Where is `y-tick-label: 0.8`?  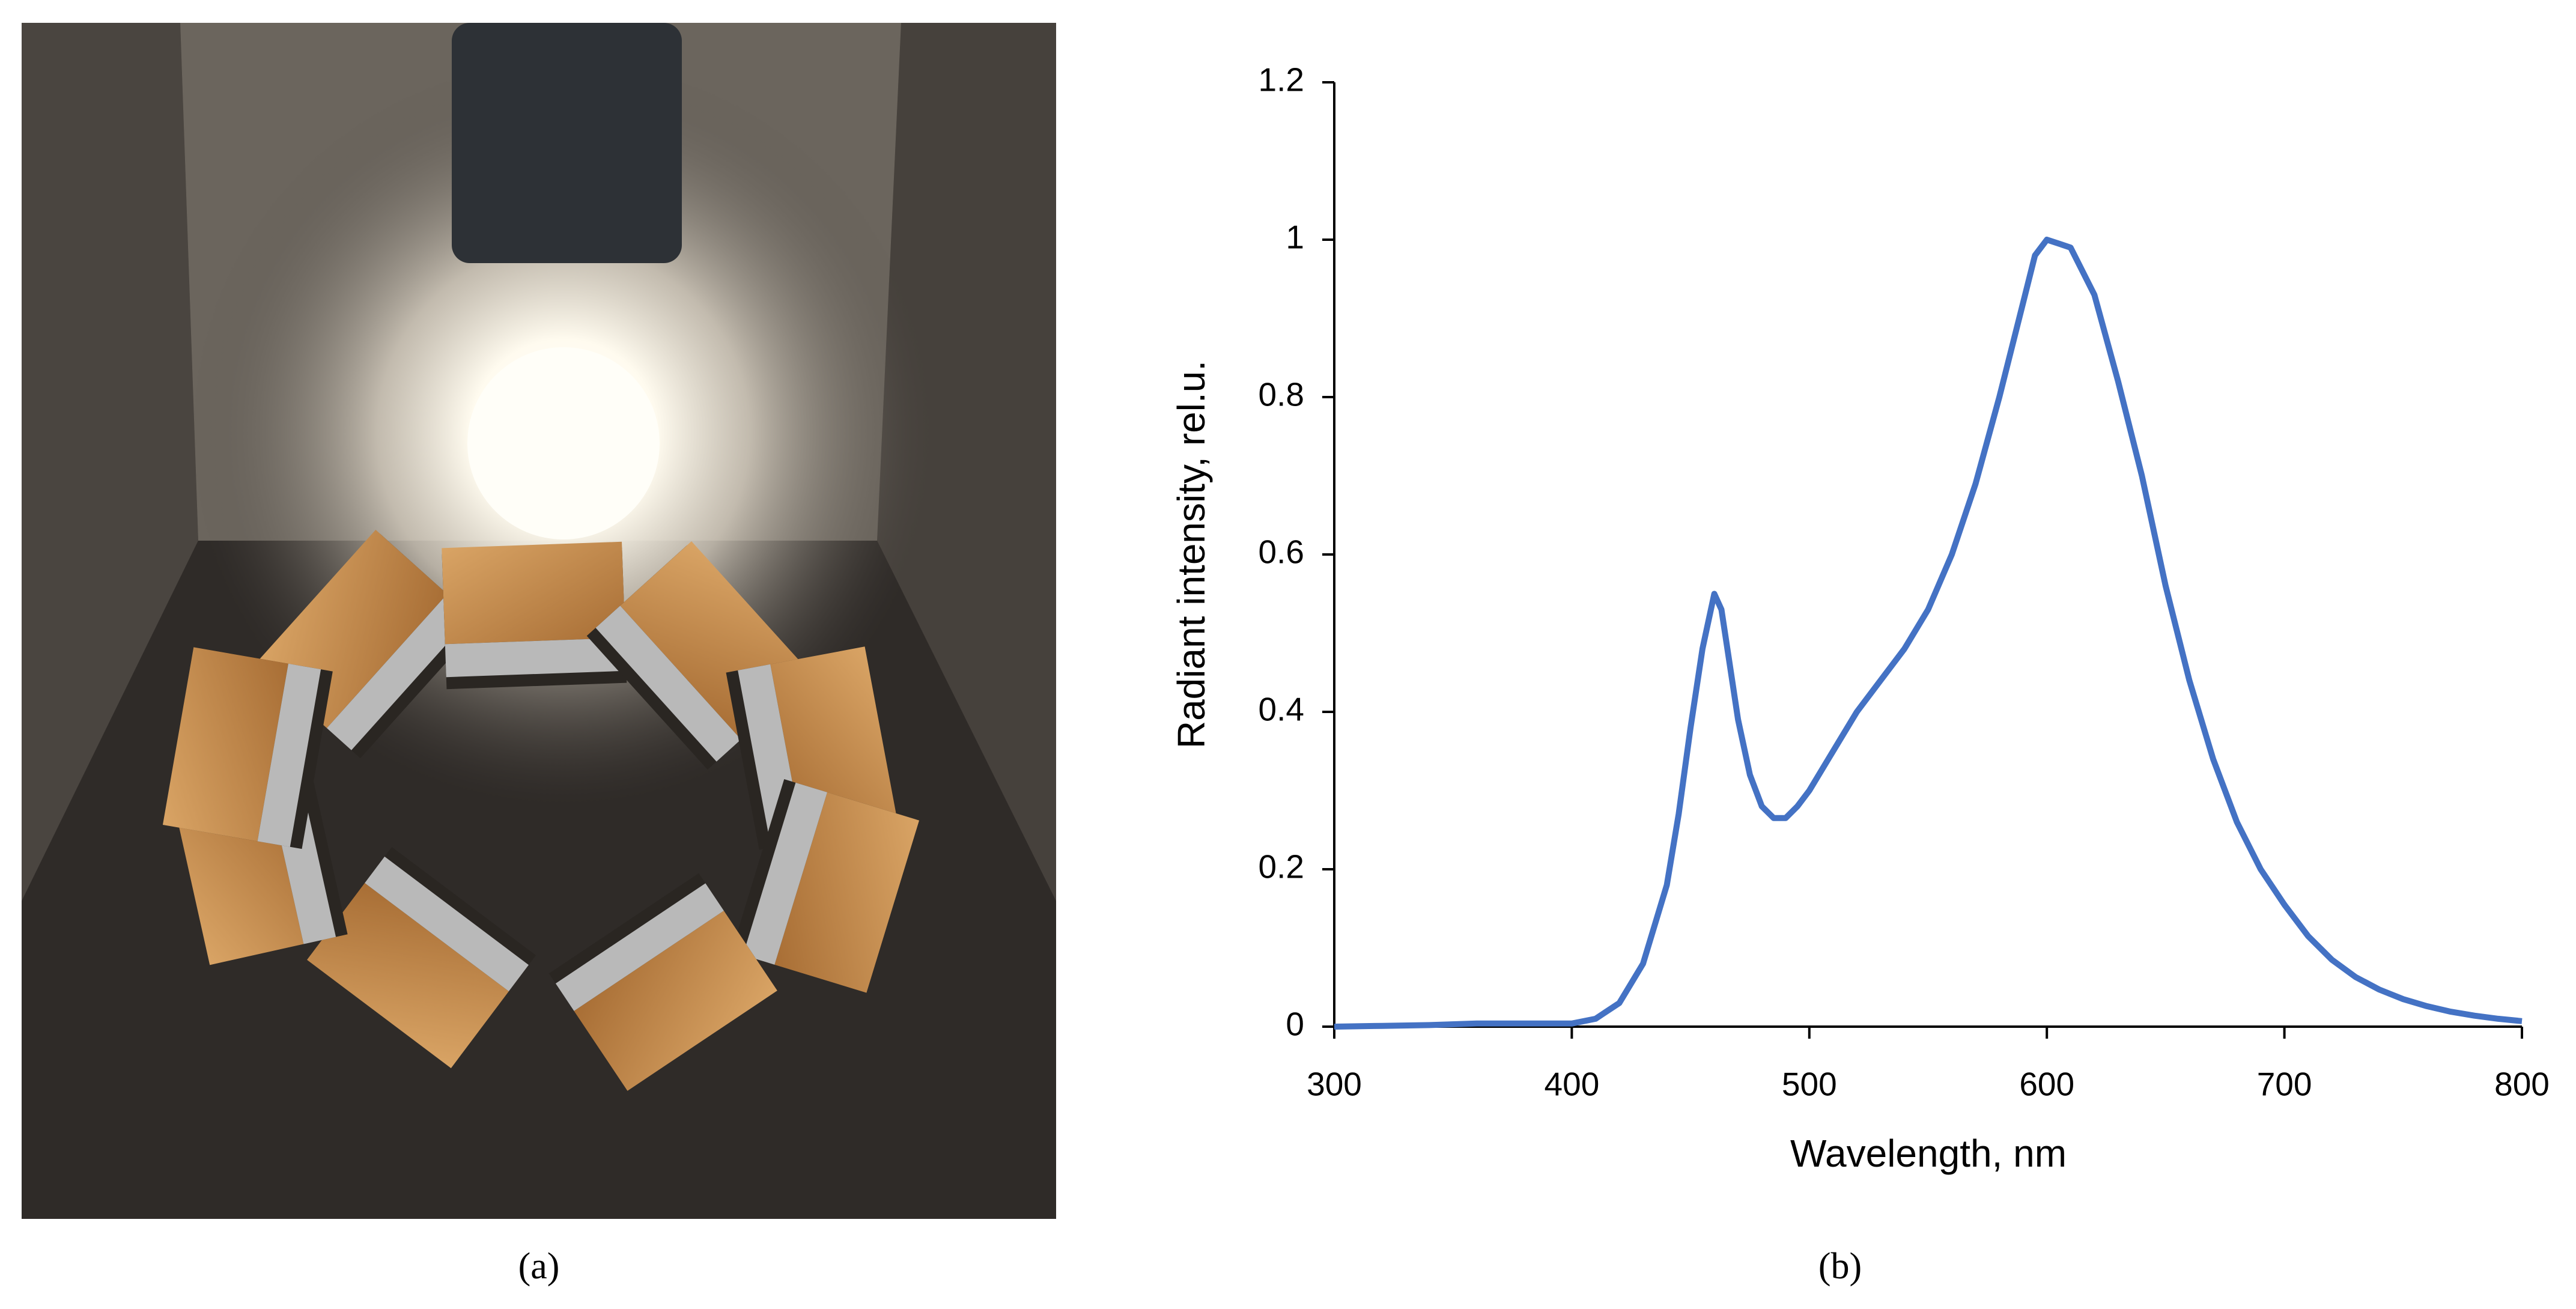 y-tick-label: 0.8 is located at coordinates (1281, 395).